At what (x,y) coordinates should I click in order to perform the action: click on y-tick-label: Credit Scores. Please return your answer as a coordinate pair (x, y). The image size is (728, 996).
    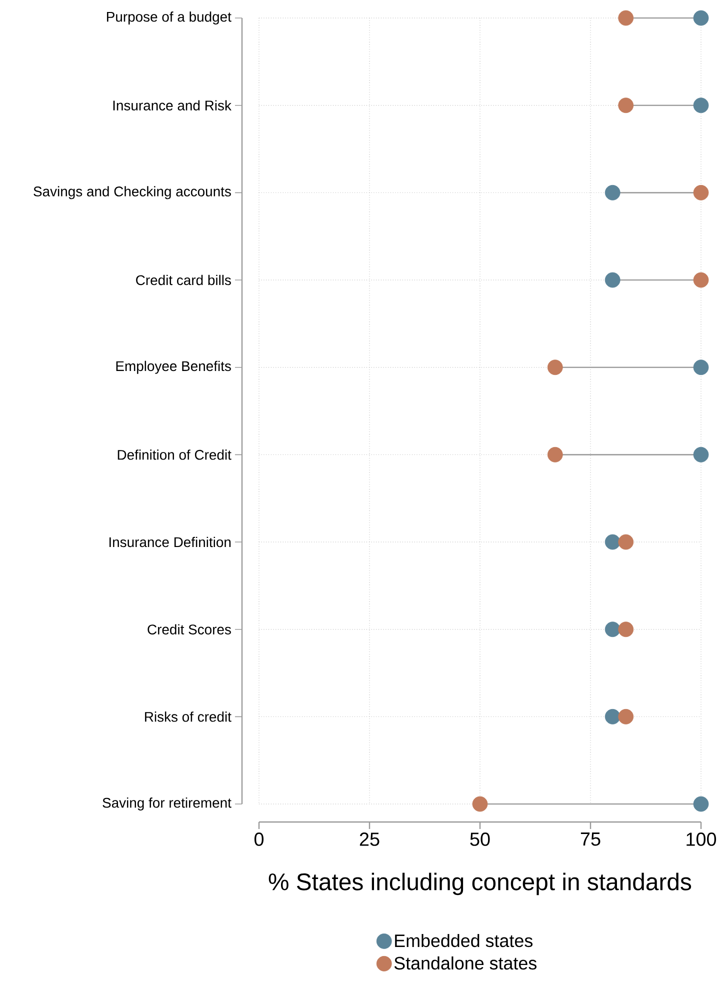
    Looking at the image, I should click on (189, 629).